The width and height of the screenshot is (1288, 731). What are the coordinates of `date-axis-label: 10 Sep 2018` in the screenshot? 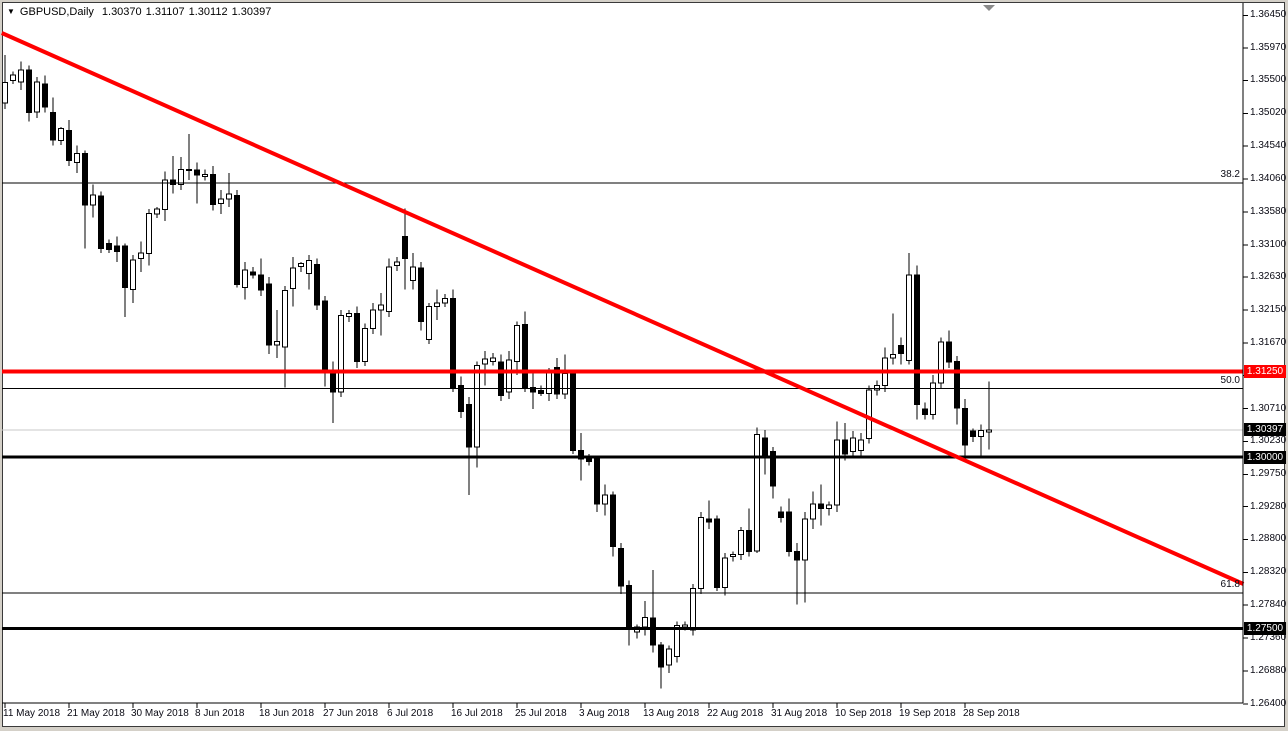 It's located at (863, 713).